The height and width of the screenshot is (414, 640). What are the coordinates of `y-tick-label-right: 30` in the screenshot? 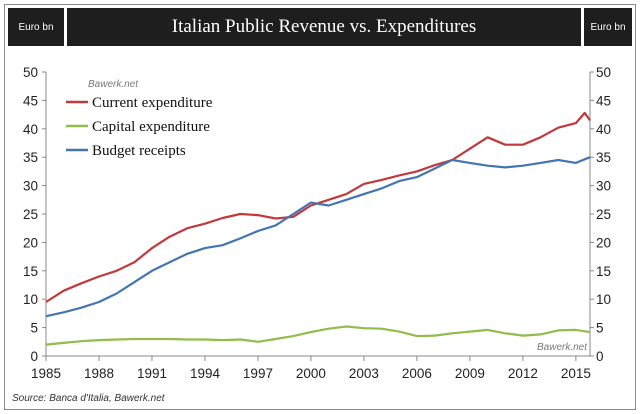 It's located at (603, 186).